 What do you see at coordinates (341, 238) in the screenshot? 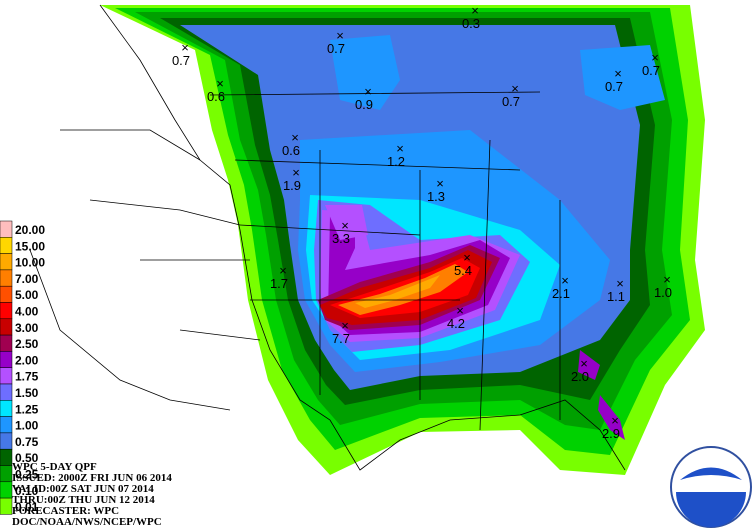
I see `max-value: 3.3` at bounding box center [341, 238].